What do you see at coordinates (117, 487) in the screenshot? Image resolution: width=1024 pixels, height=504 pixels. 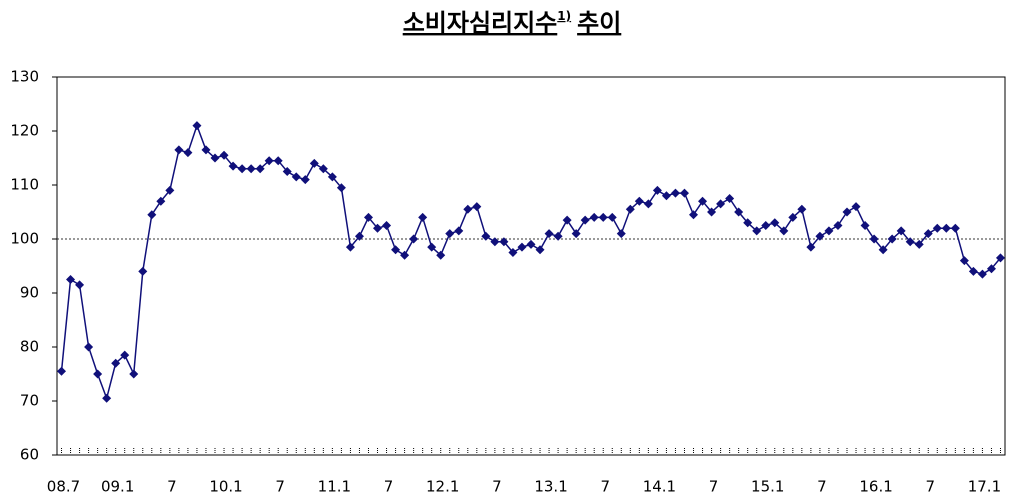 I see `x-tick-label: 09.1` at bounding box center [117, 487].